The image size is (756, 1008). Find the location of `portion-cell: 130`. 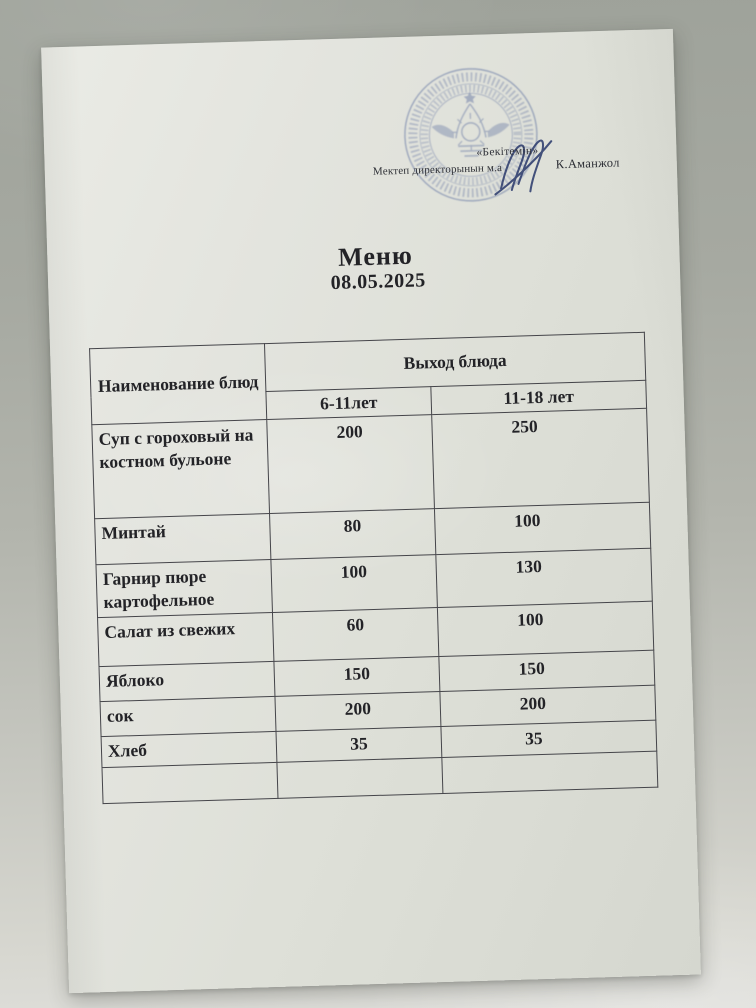

portion-cell: 130 is located at coordinates (544, 578).